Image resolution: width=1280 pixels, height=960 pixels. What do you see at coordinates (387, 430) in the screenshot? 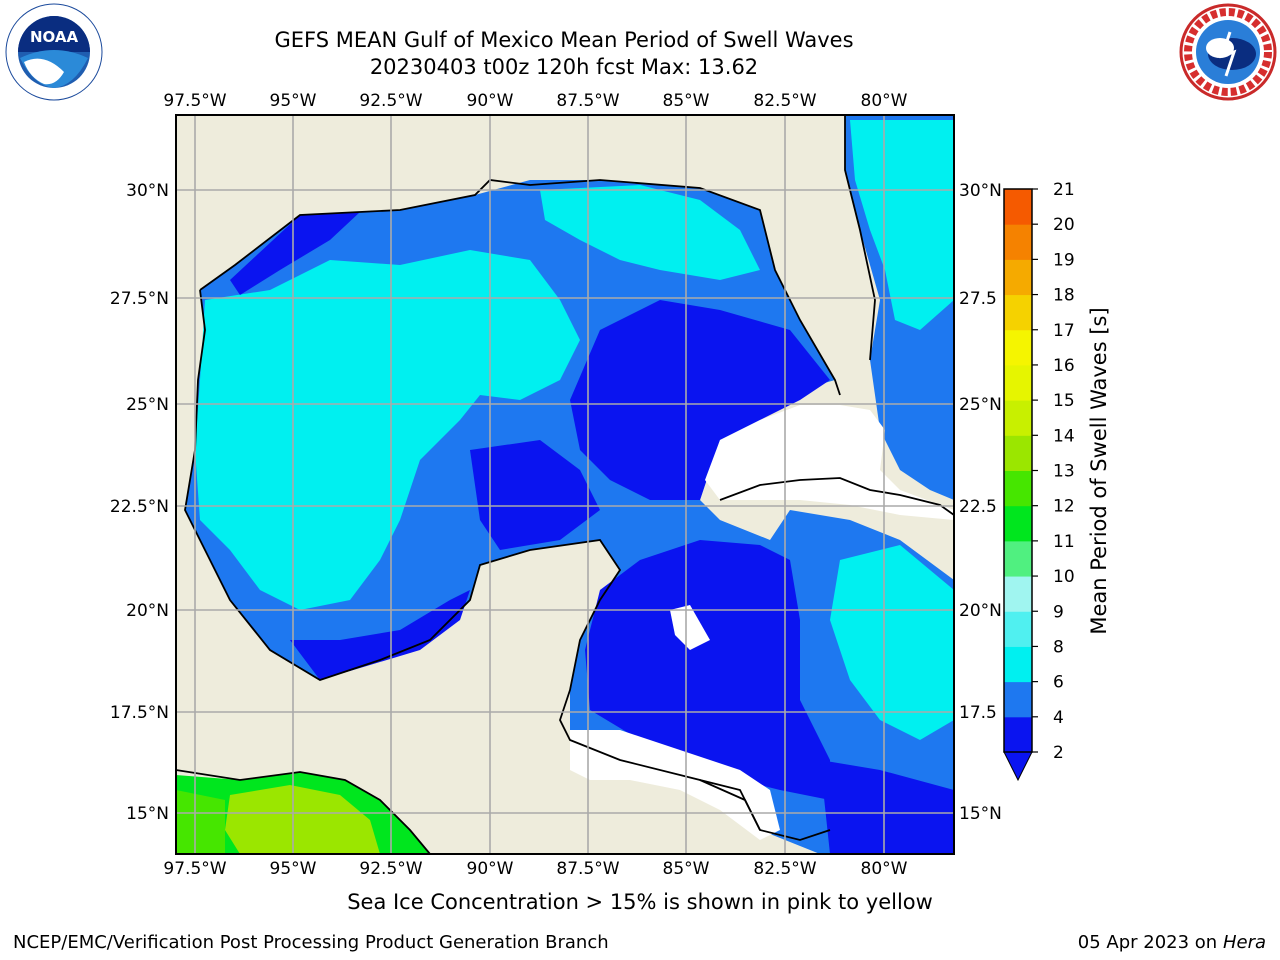
I see `cyan-region-west` at bounding box center [387, 430].